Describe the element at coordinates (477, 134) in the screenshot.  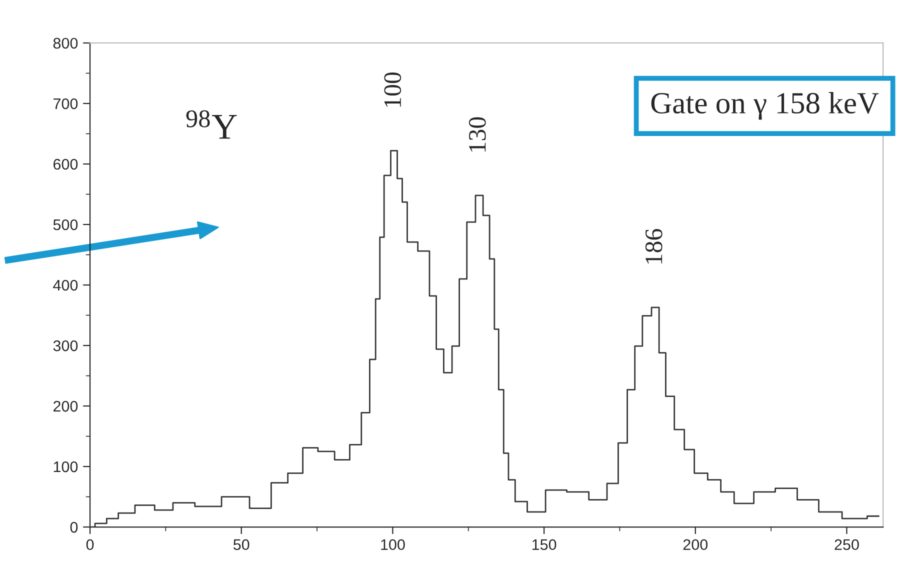
I see `annotation: 130` at that location.